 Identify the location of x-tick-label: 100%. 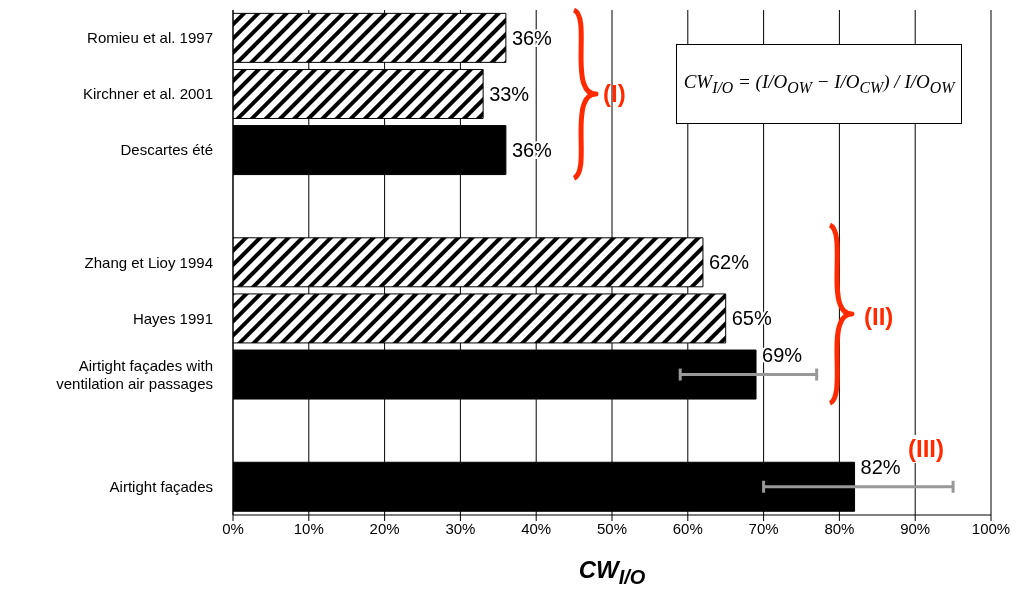
(991, 528).